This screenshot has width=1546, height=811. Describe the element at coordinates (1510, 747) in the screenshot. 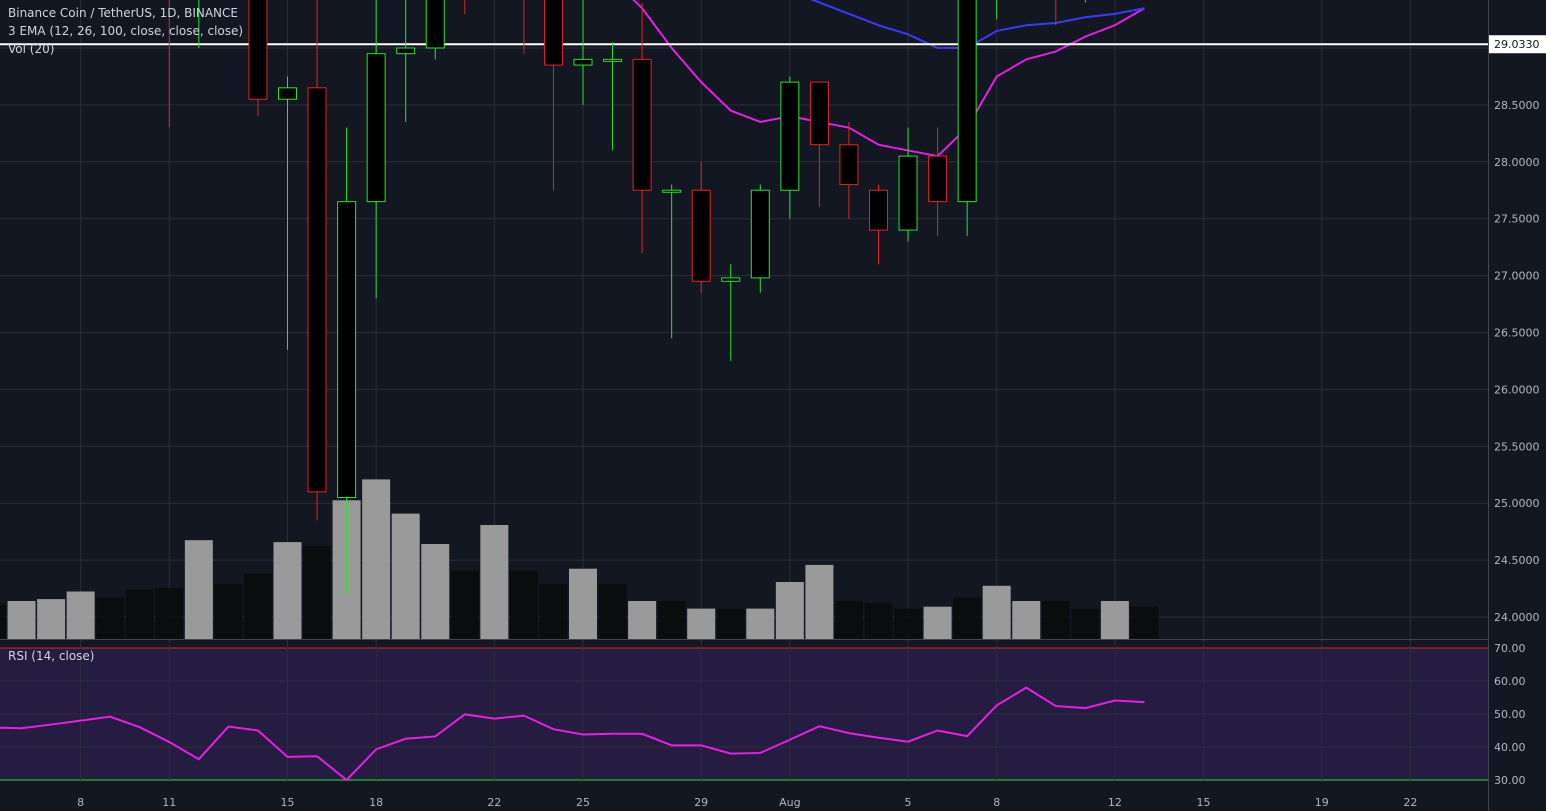

I see `rsi-tick-label: 40.00` at that location.